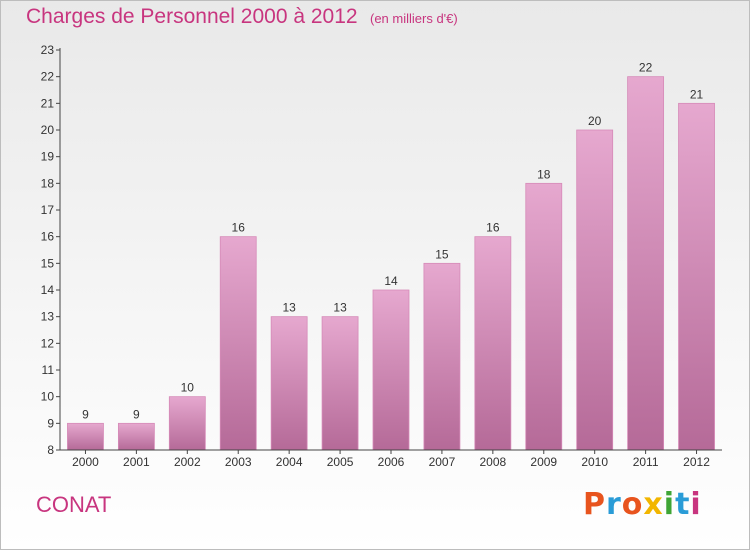 The height and width of the screenshot is (550, 750). What do you see at coordinates (340, 308) in the screenshot?
I see `data-label-2005: 13` at bounding box center [340, 308].